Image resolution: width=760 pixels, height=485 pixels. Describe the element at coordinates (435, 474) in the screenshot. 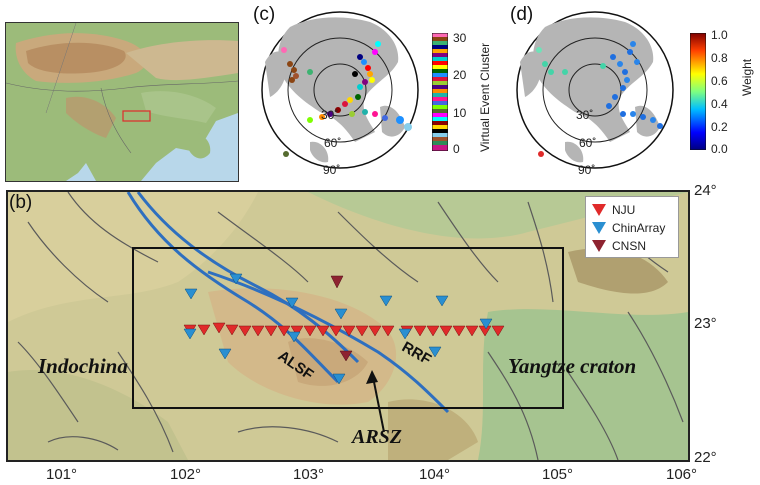

I see `lon-tick-104: 104°` at that location.